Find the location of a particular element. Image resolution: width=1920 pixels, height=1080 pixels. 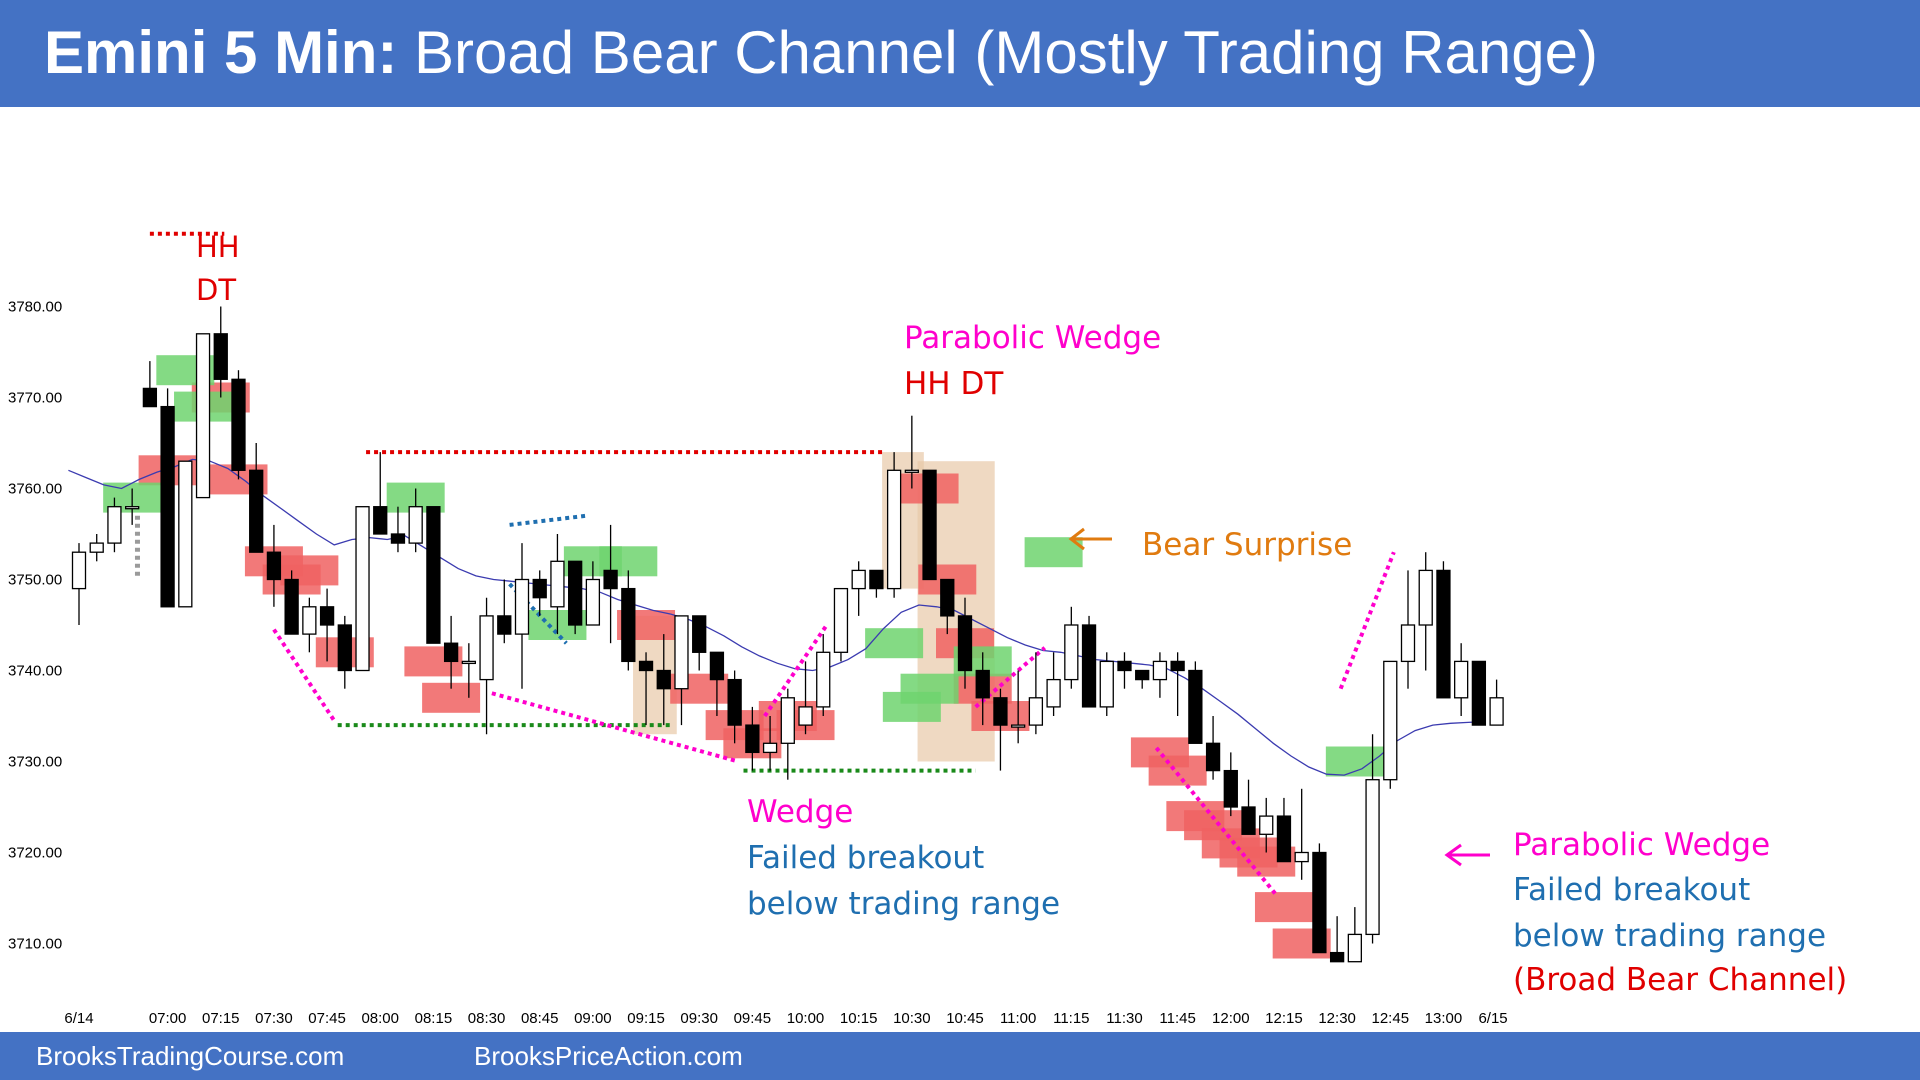

x-tick-label: 6/14 is located at coordinates (78, 1018).